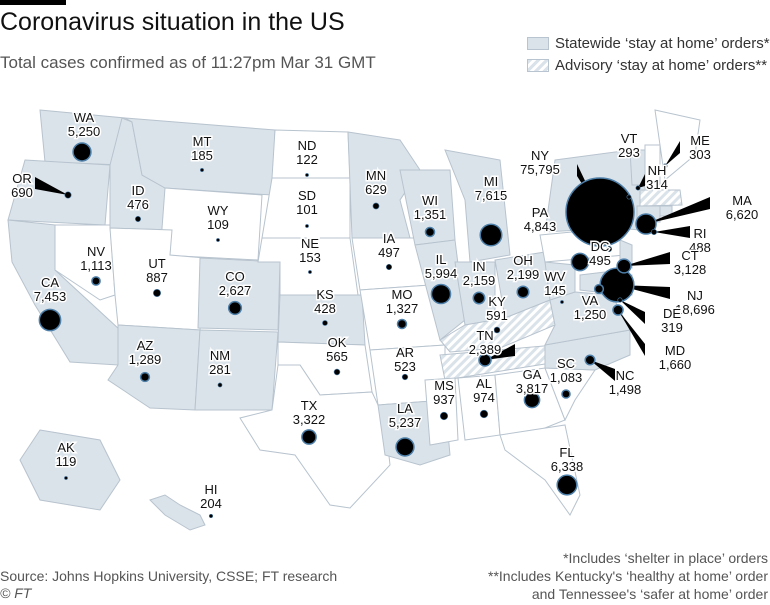  Describe the element at coordinates (441, 273) in the screenshot. I see `case-count-il: 5,994` at that location.